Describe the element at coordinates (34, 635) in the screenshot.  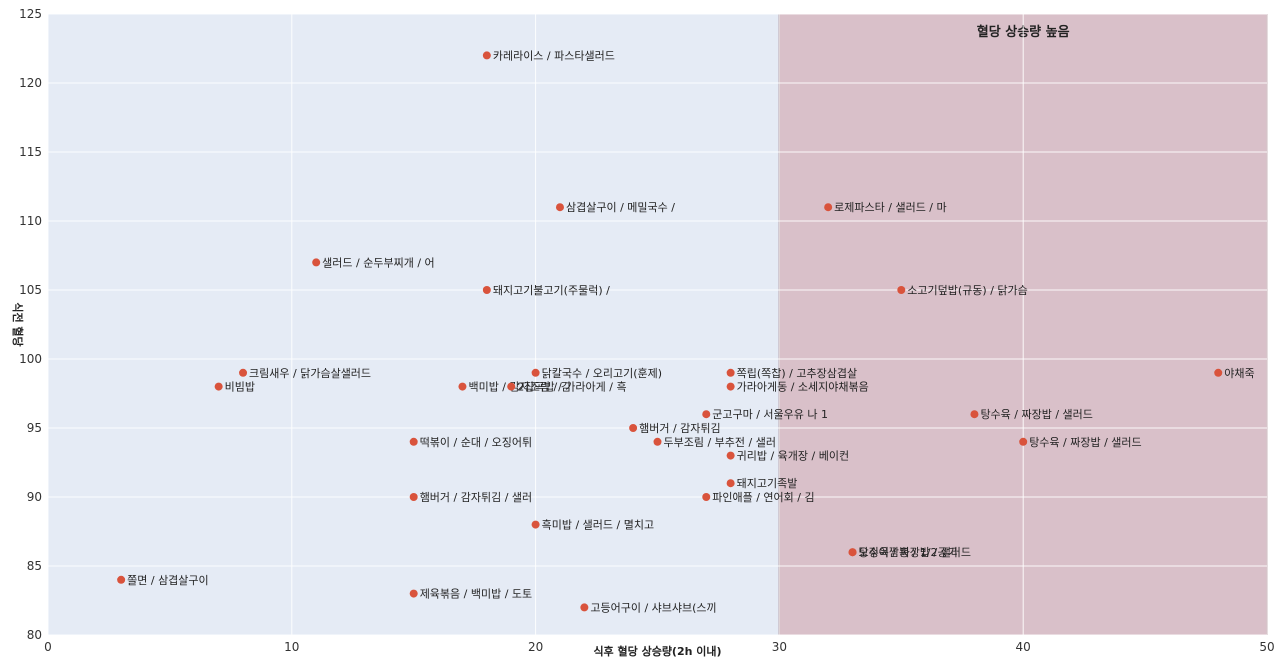
I see `y-tick-label: 80` at that location.